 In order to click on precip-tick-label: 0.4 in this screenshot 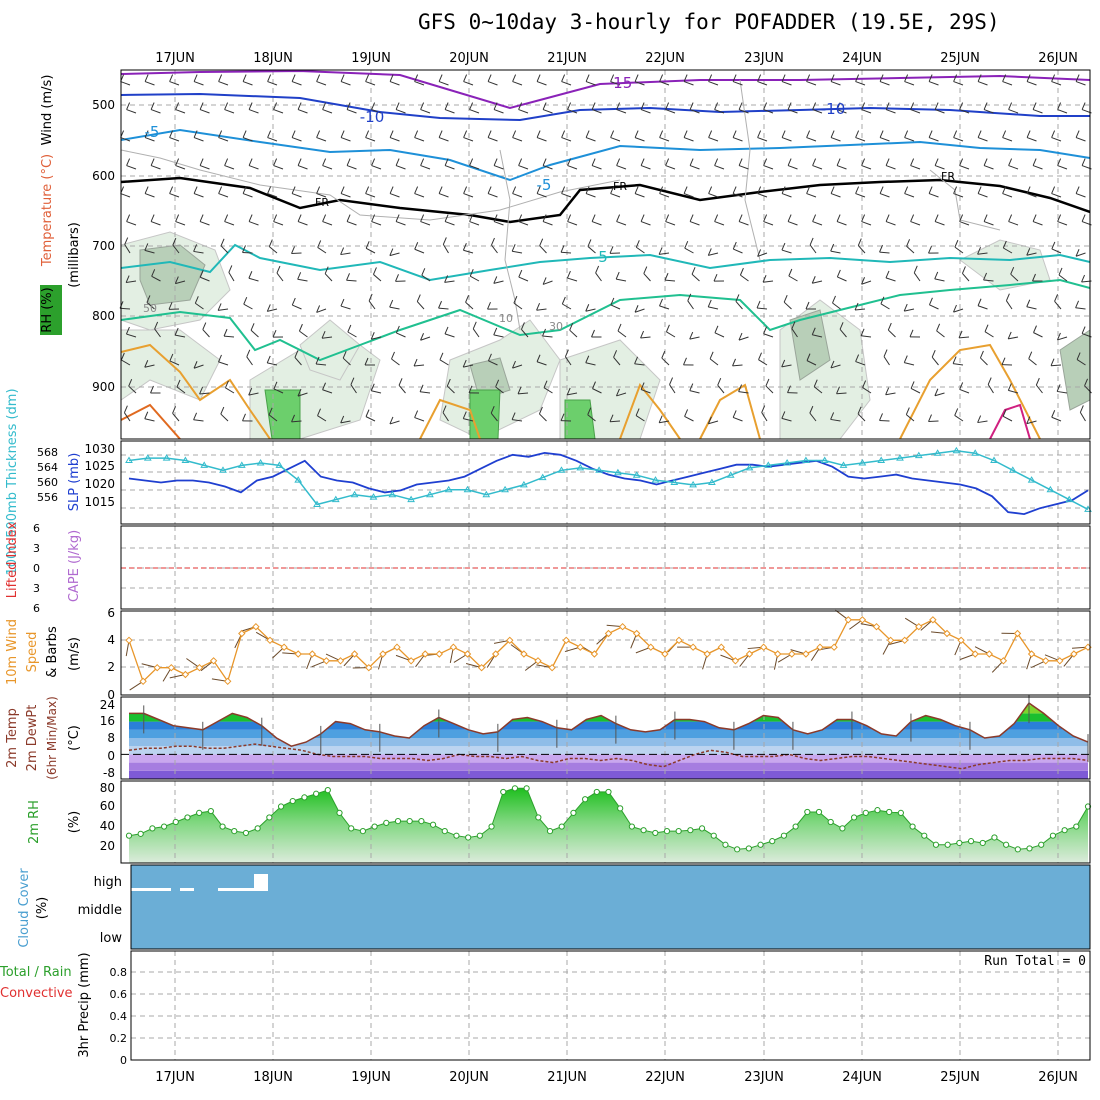, I will do `click(119, 1016)`.